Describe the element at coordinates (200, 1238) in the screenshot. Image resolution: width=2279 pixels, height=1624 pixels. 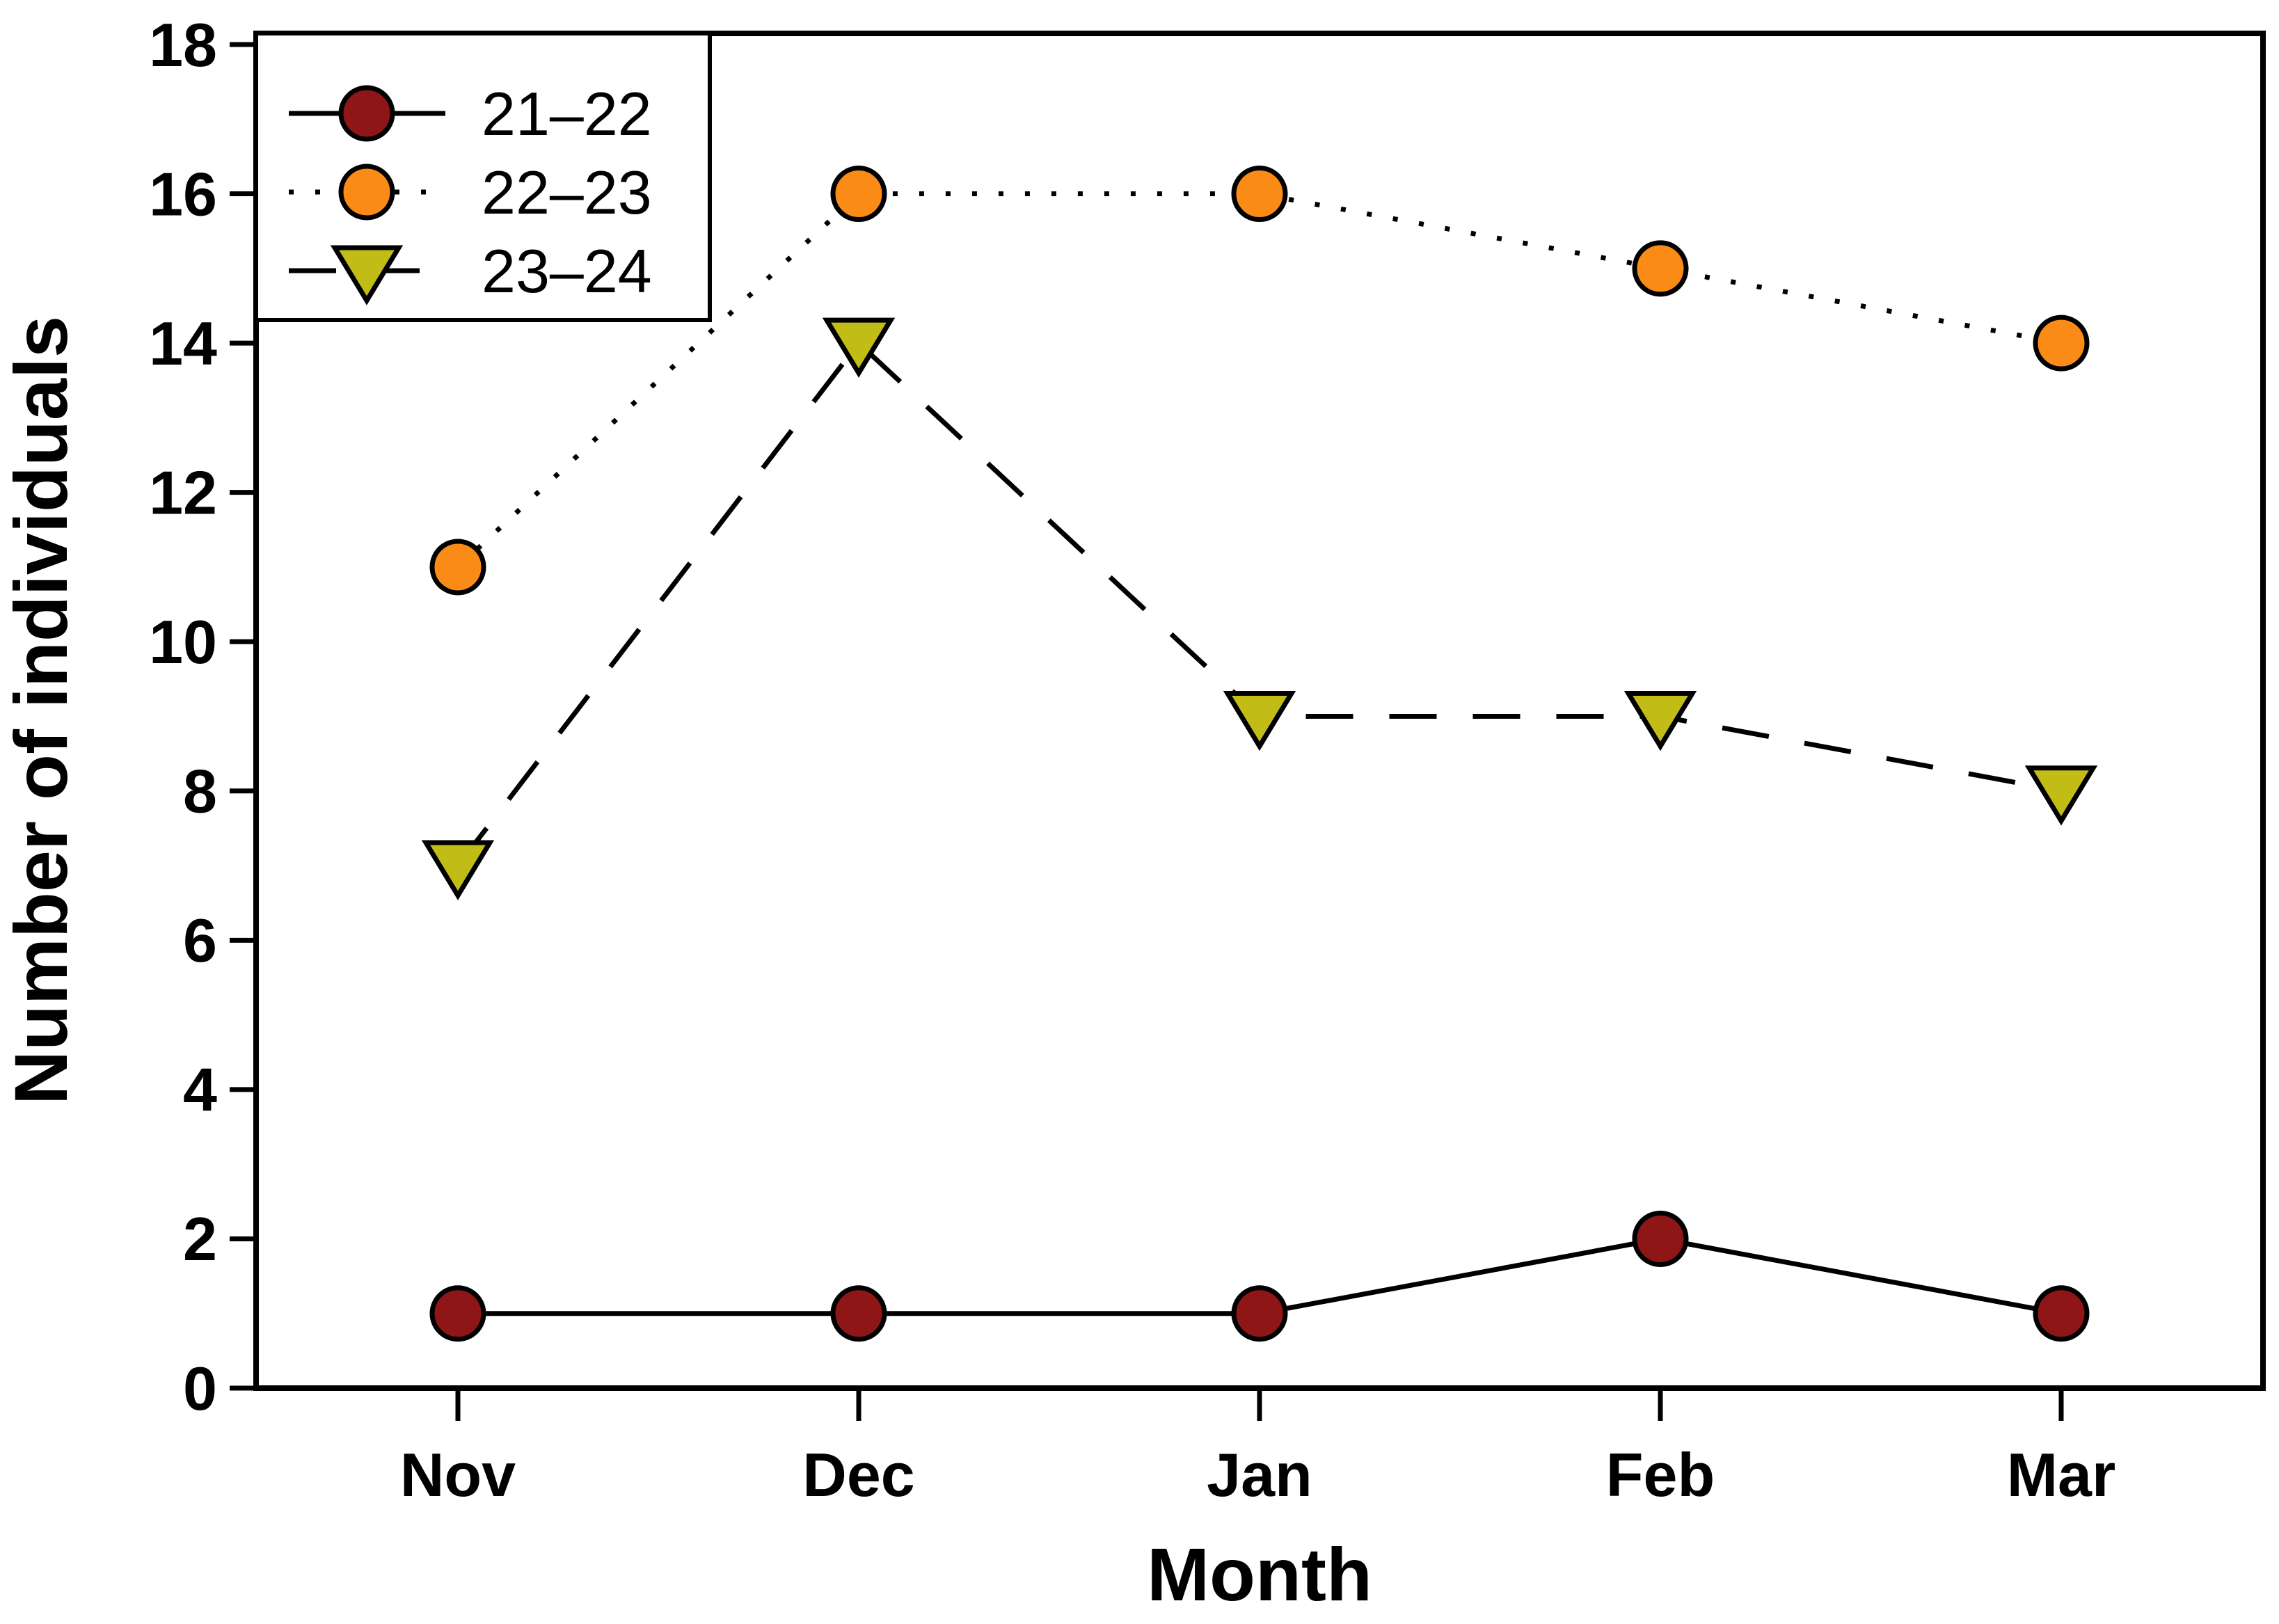
I see `y-axis-tick-label: 2` at that location.